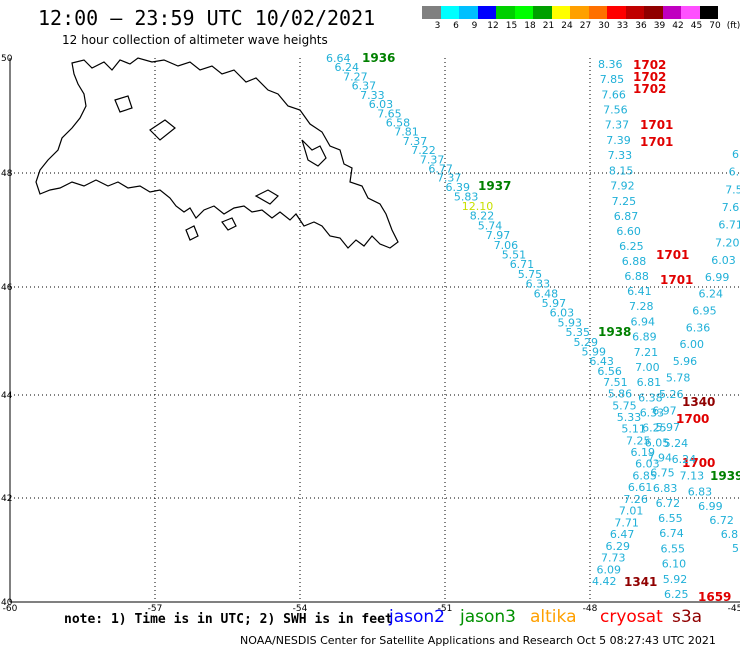 The width and height of the screenshot is (740, 650). I want to click on color-scale-label: (ft), so click(733, 26).